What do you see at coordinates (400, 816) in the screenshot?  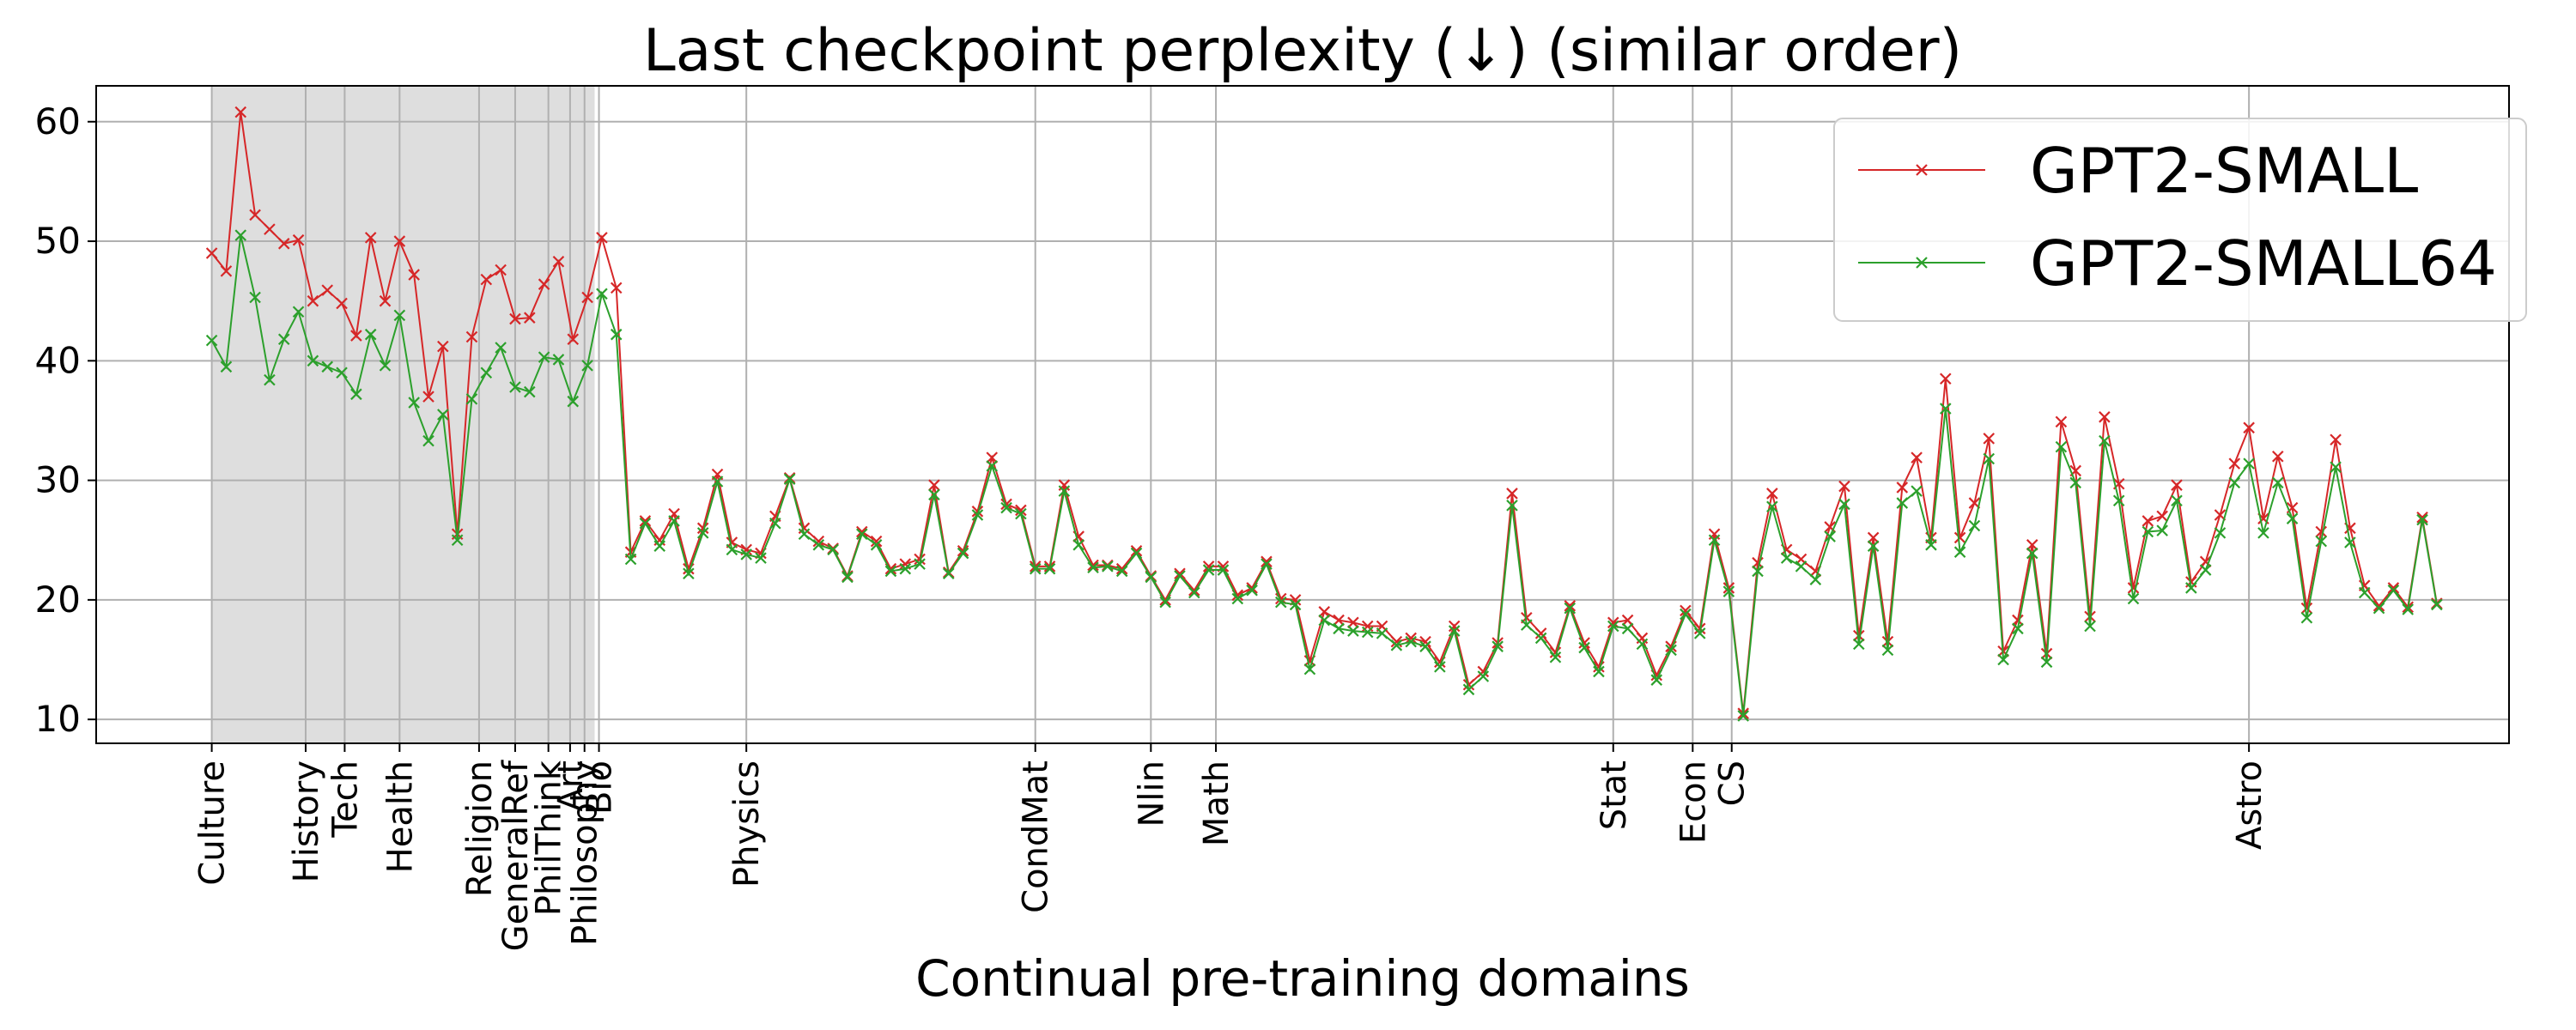 I see `x-tick-label: Health` at bounding box center [400, 816].